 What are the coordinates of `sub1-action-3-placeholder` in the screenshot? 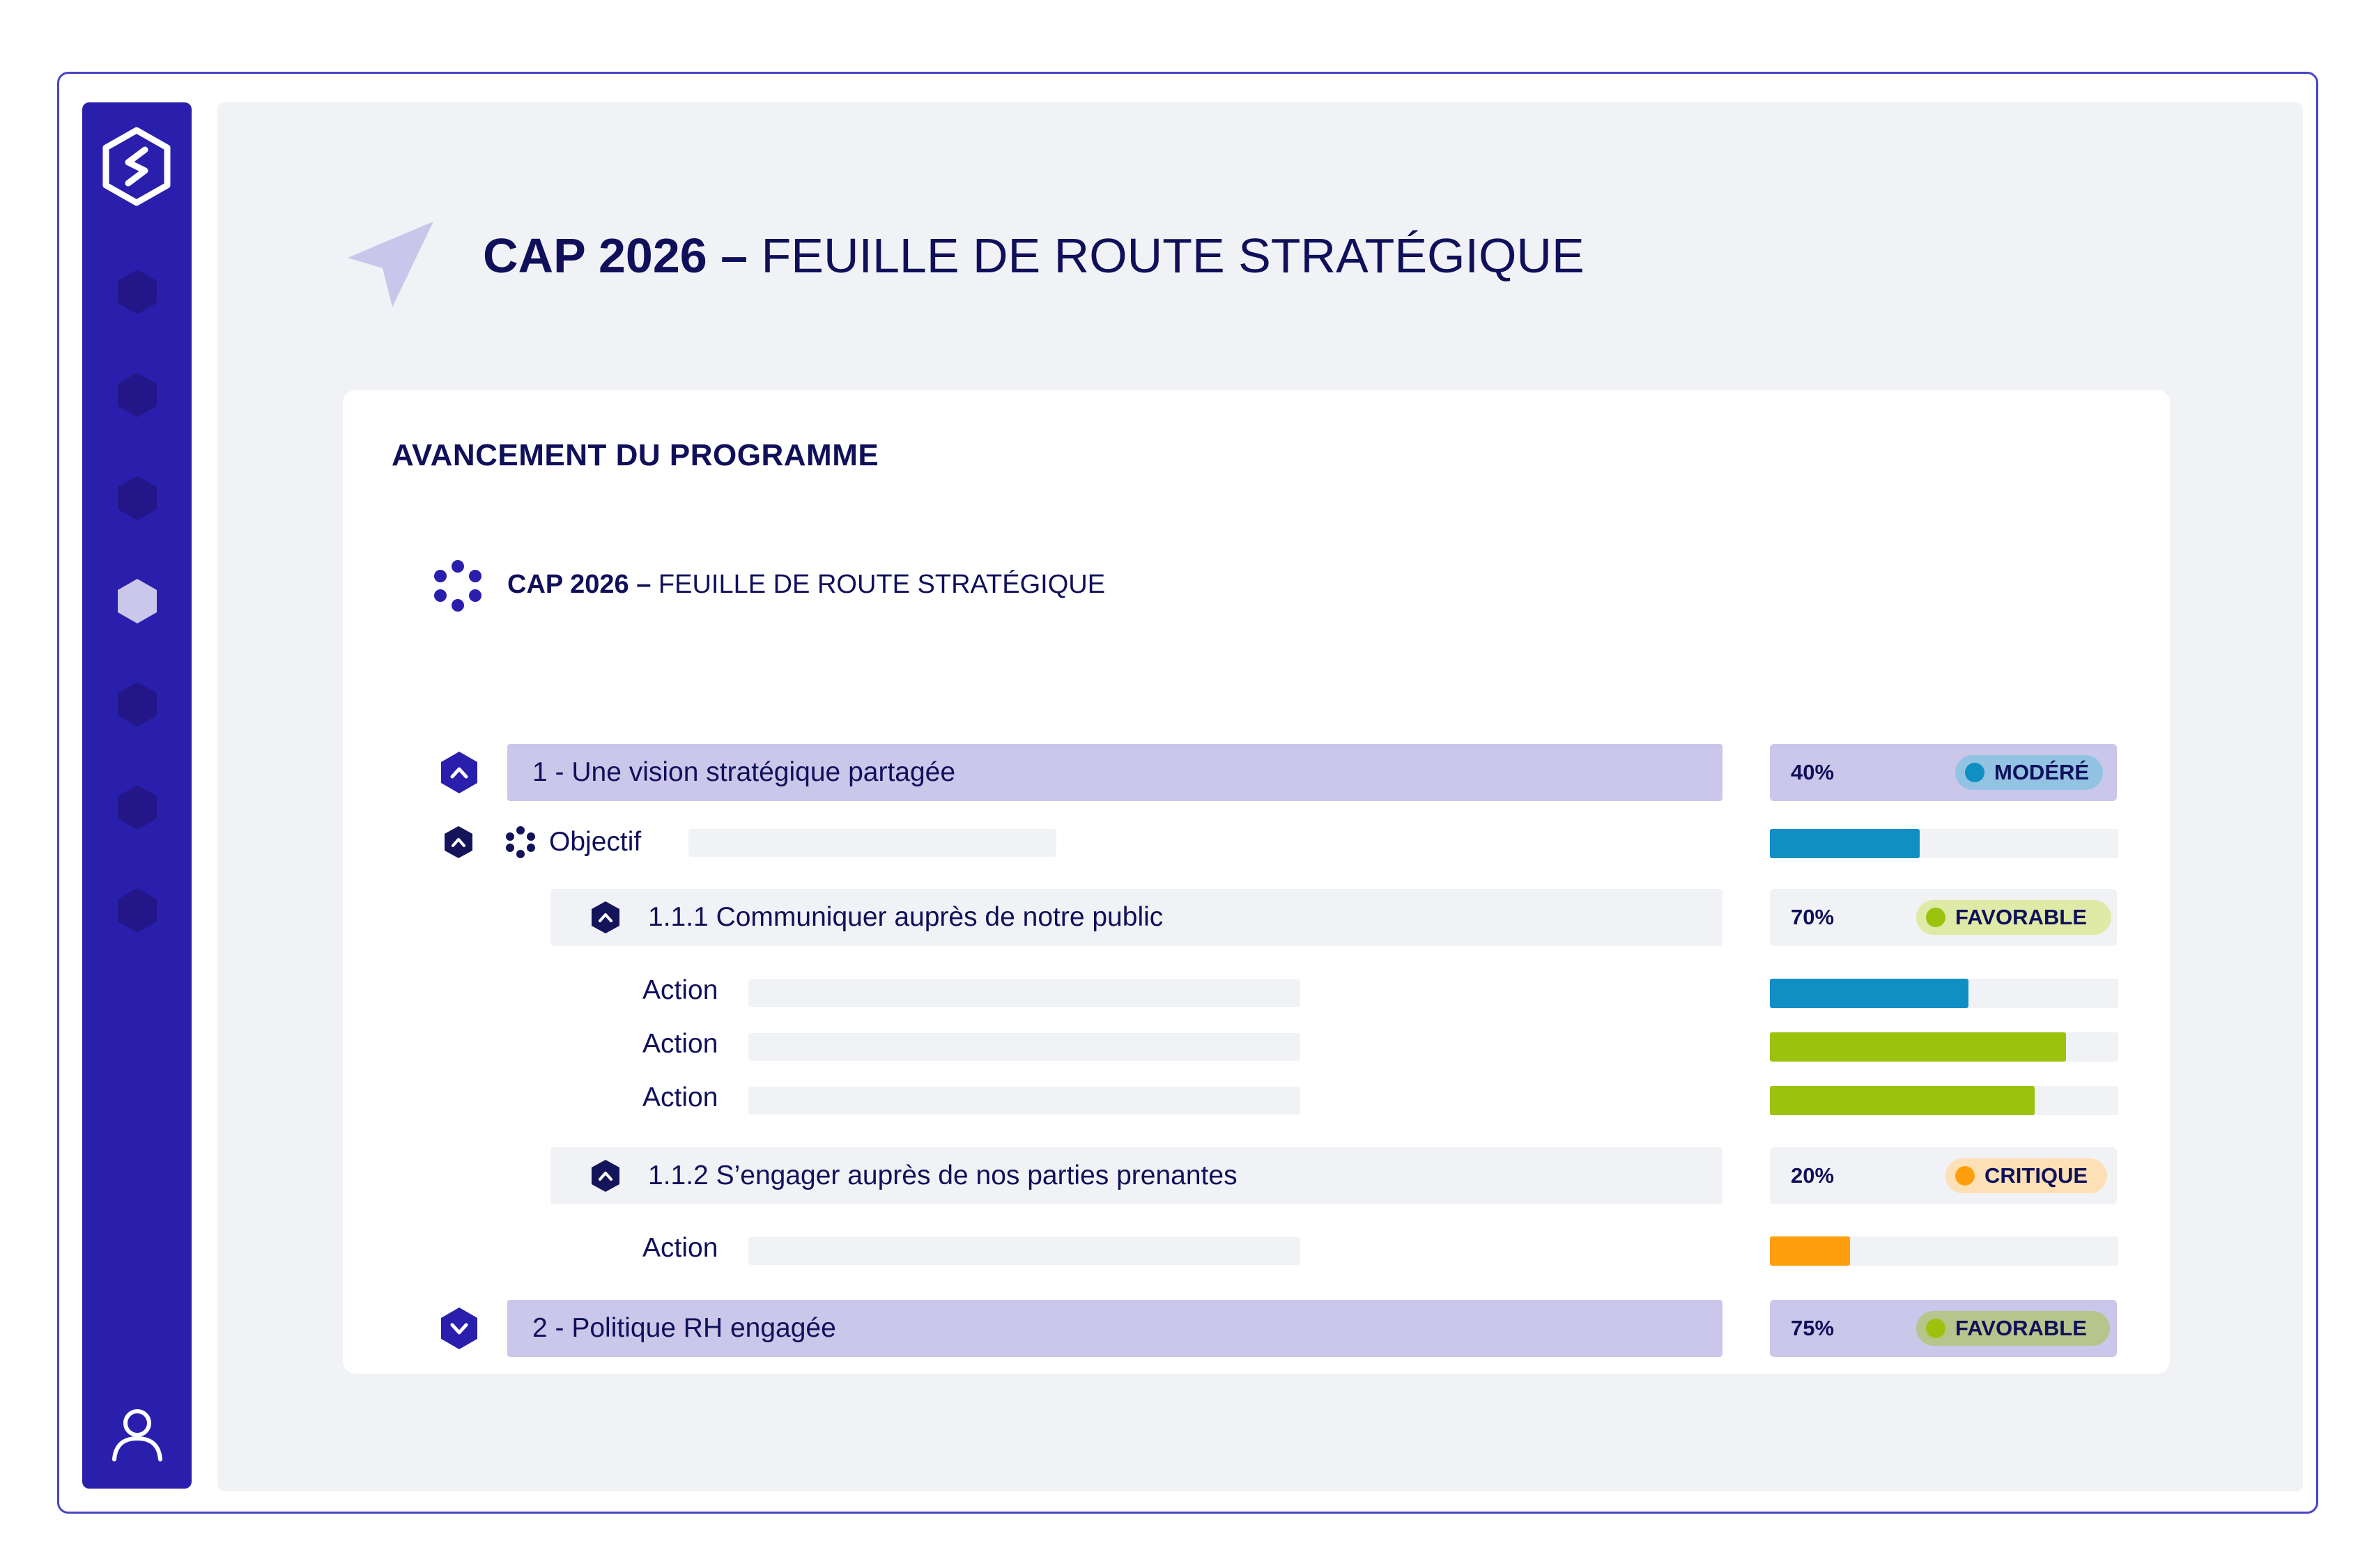 It's located at (1024, 1101).